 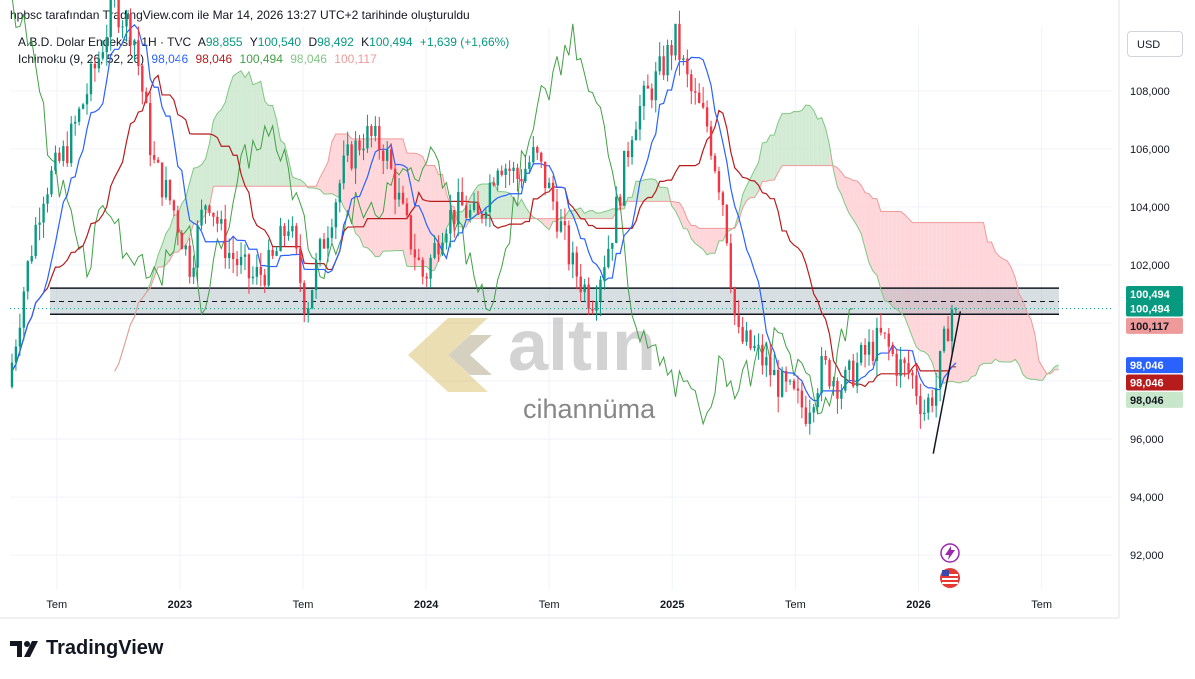 I want to click on us-flag-icon, so click(x=950, y=578).